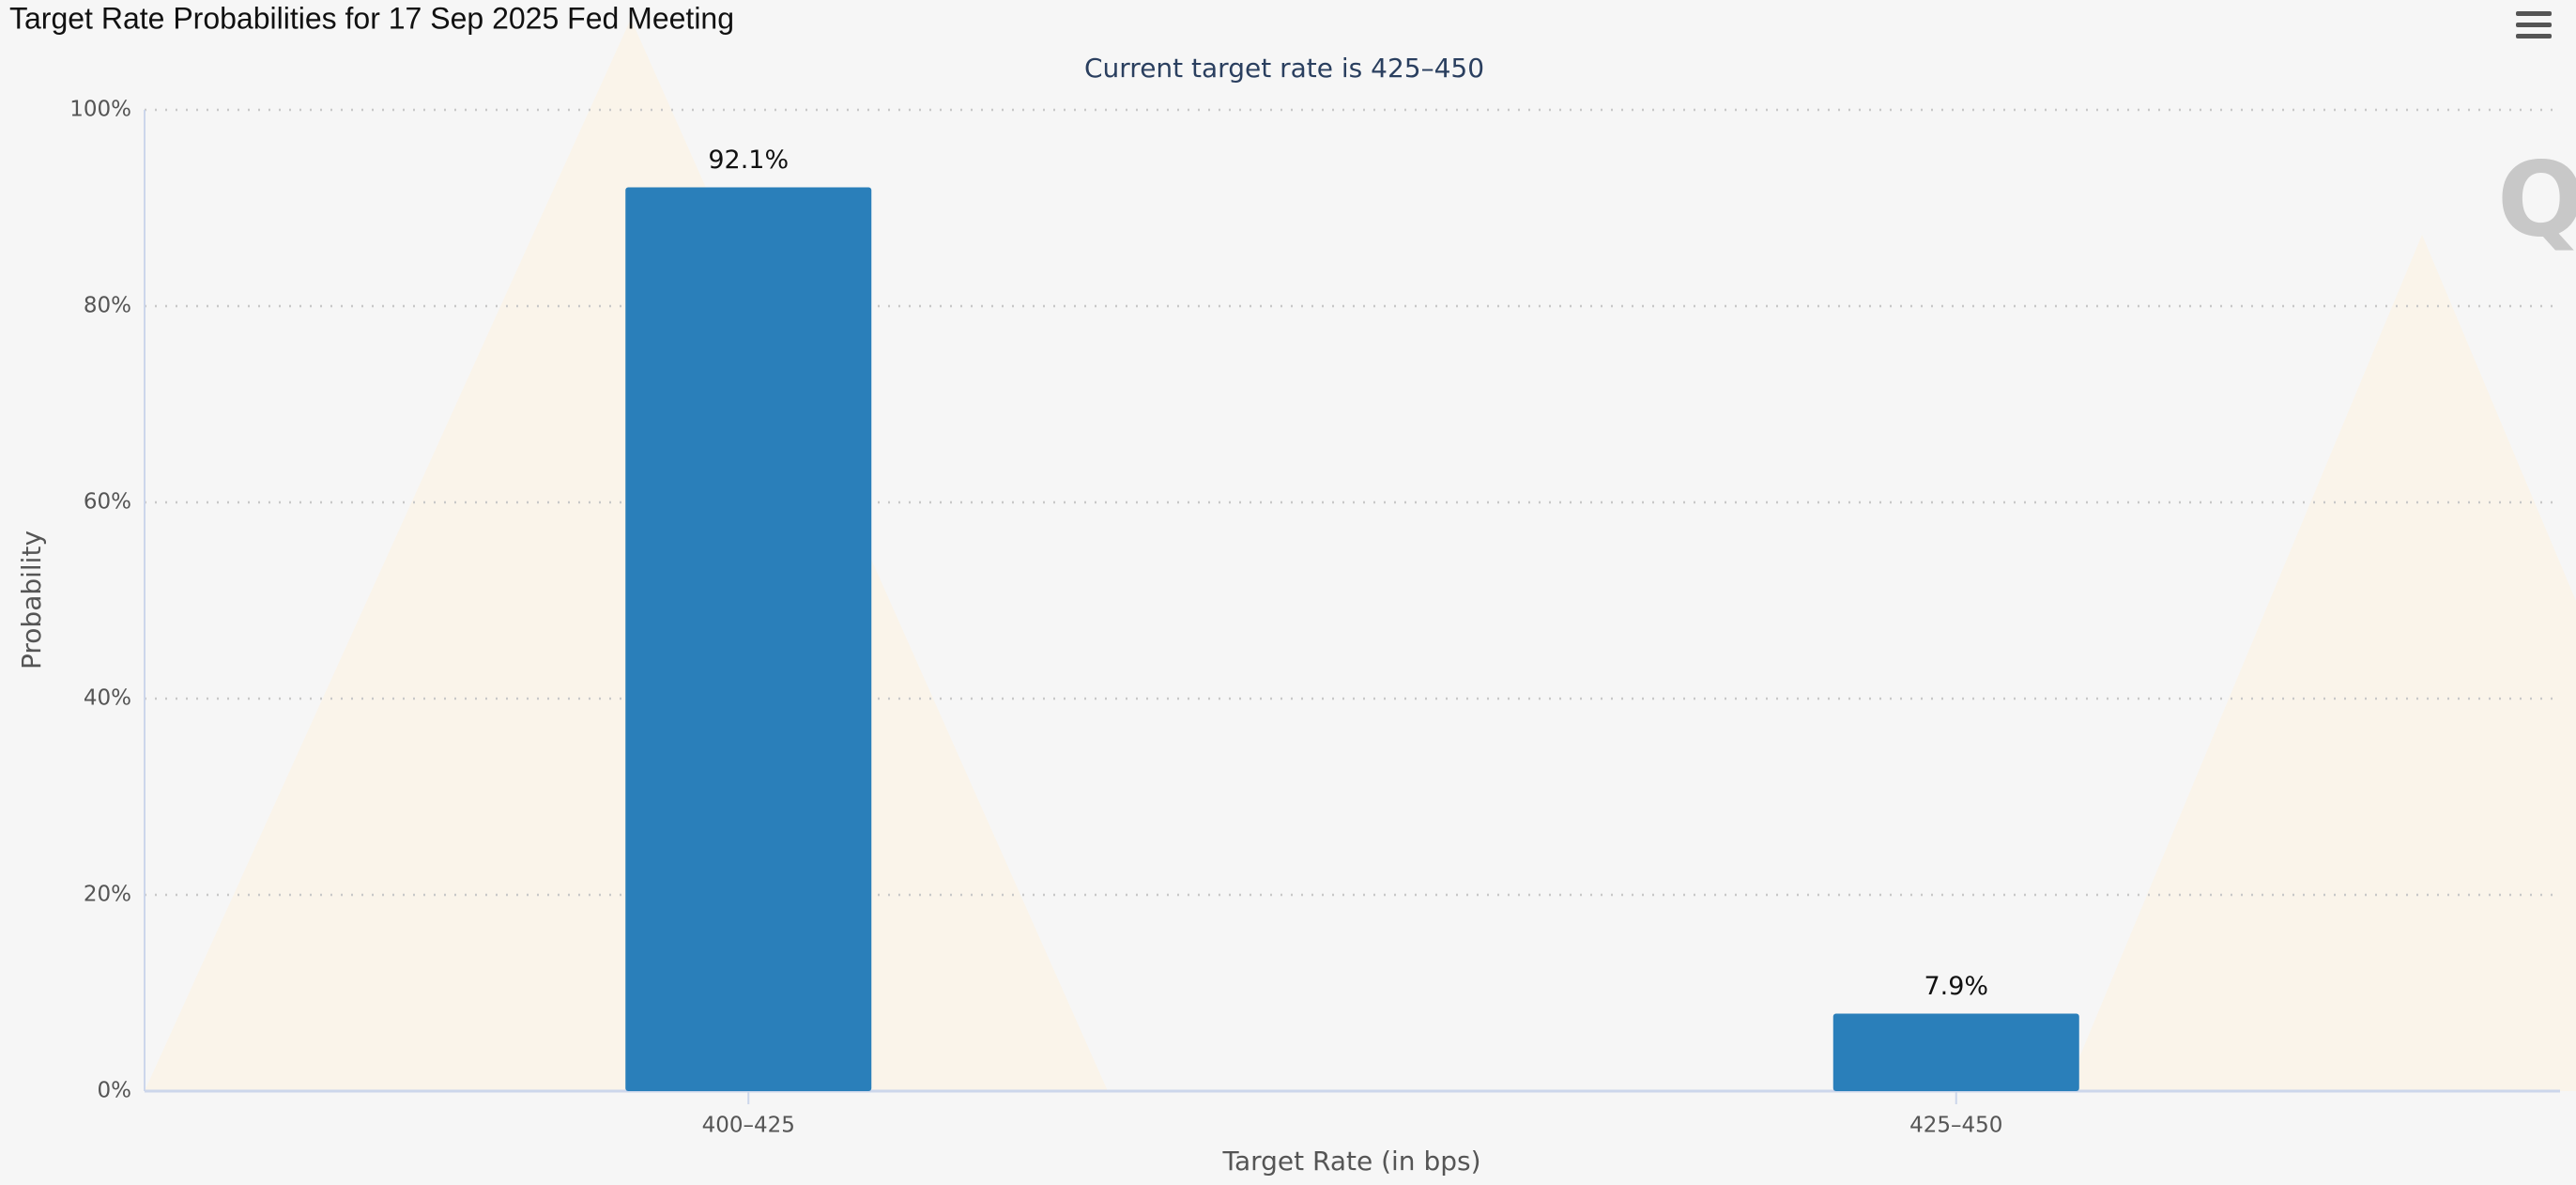  What do you see at coordinates (108, 698) in the screenshot?
I see `y-tick-label: 40%` at bounding box center [108, 698].